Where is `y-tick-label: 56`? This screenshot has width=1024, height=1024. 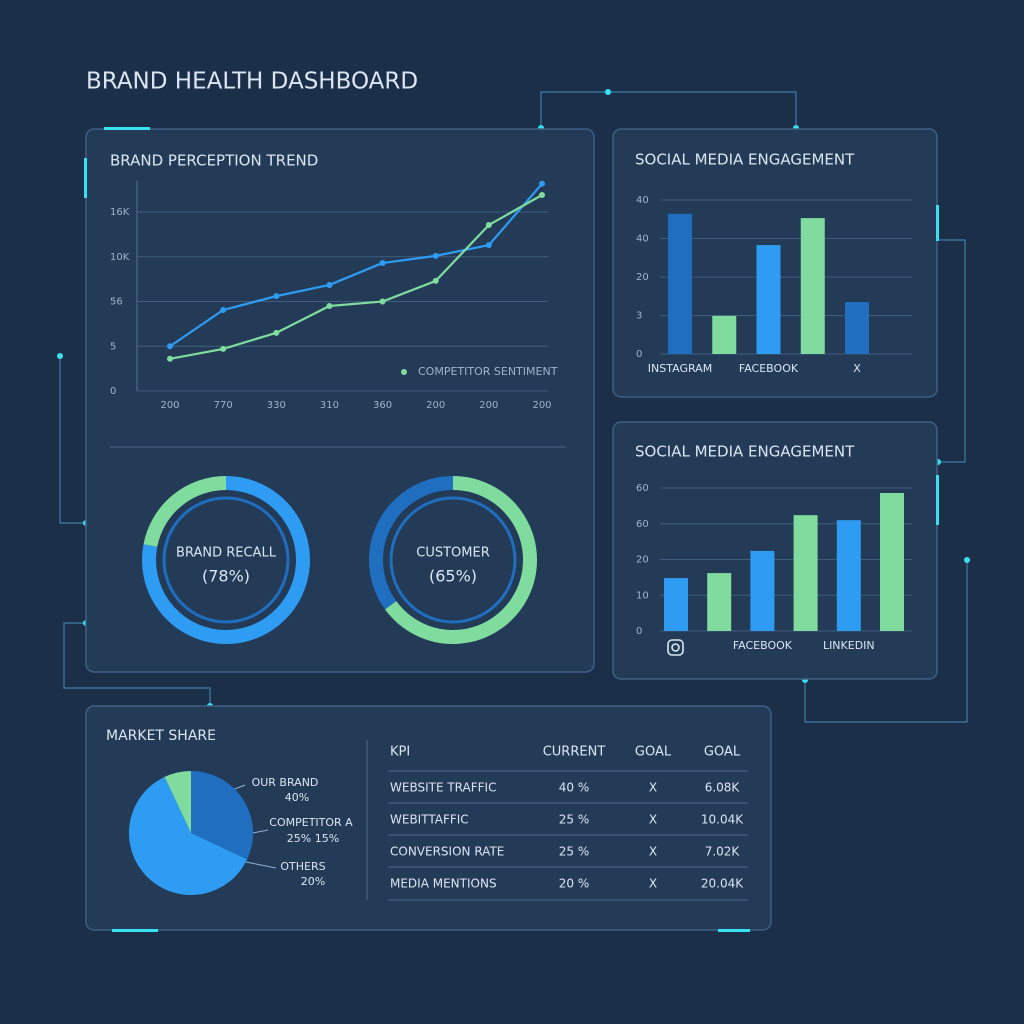
y-tick-label: 56 is located at coordinates (116, 302).